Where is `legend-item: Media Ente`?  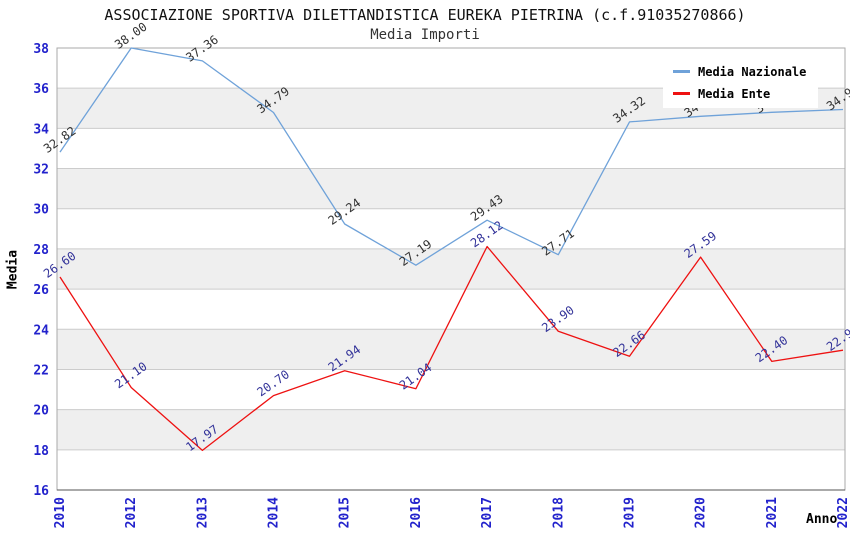 legend-item: Media Ente is located at coordinates (739, 93).